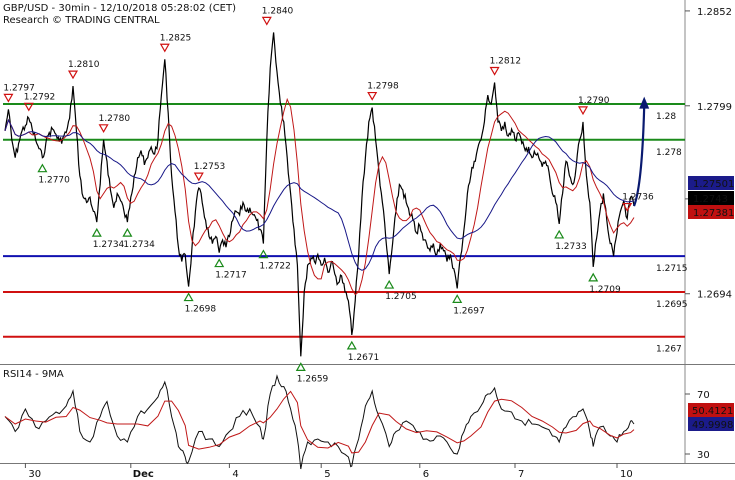 The image size is (735, 480). What do you see at coordinates (713, 213) in the screenshot?
I see `price-badge-label: 1.27381` at bounding box center [713, 213].